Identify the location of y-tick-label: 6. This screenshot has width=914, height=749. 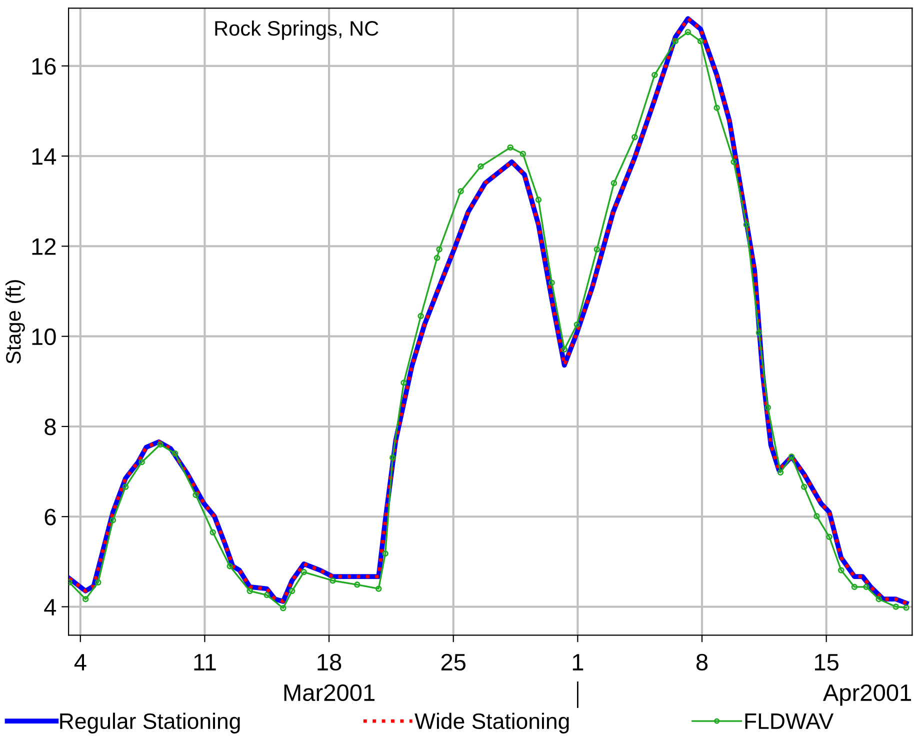
(50, 517).